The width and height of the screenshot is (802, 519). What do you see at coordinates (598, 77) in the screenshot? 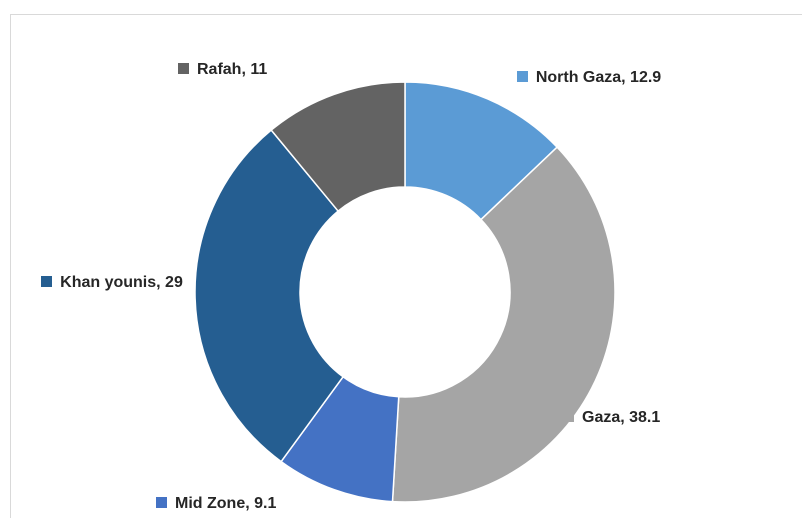
I see `label-text: North Gaza, 12.9` at bounding box center [598, 77].